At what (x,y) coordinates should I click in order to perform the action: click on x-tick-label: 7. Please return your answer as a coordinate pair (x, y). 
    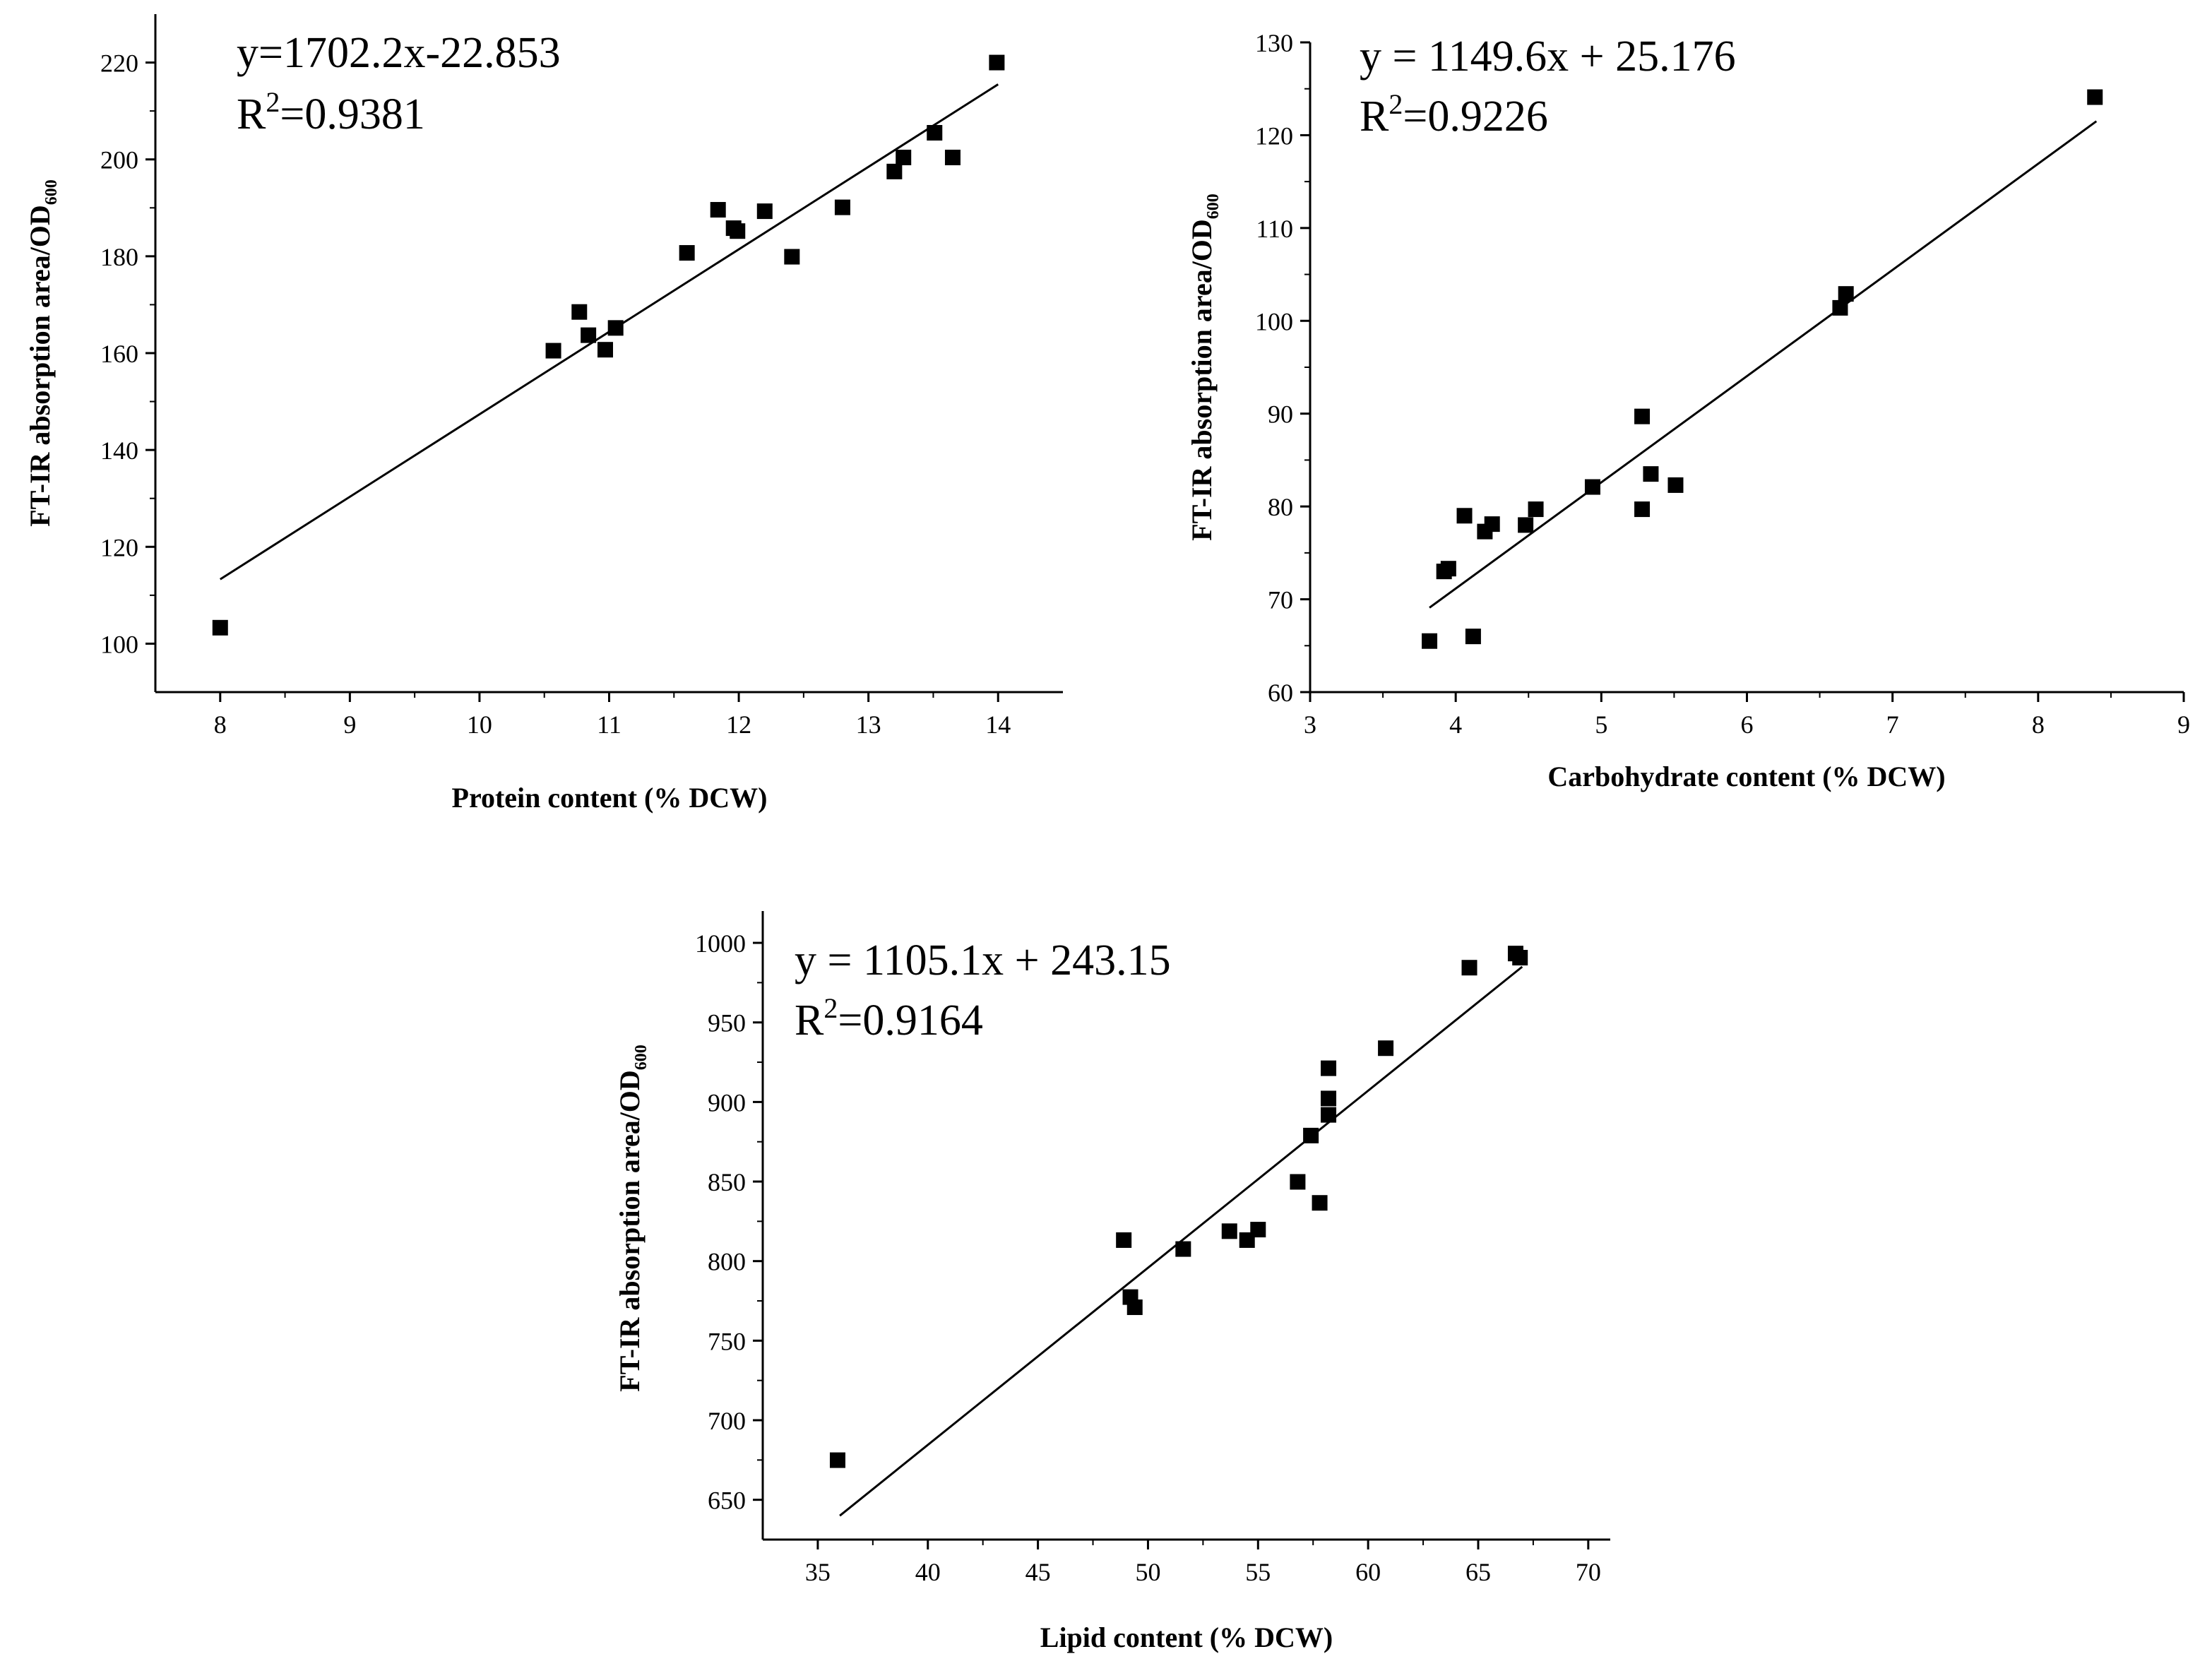
    Looking at the image, I should click on (1892, 724).